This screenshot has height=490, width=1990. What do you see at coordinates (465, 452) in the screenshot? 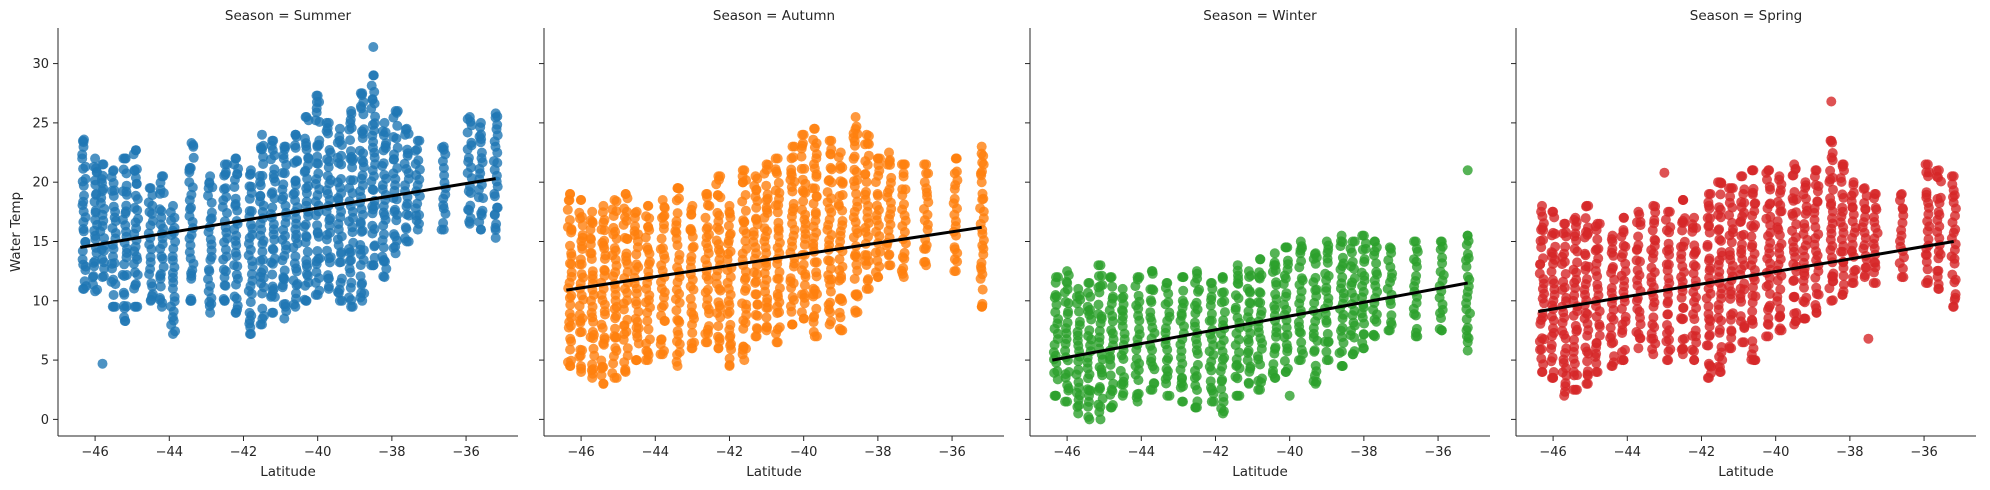
I see `x-tick-label: −36` at bounding box center [465, 452].